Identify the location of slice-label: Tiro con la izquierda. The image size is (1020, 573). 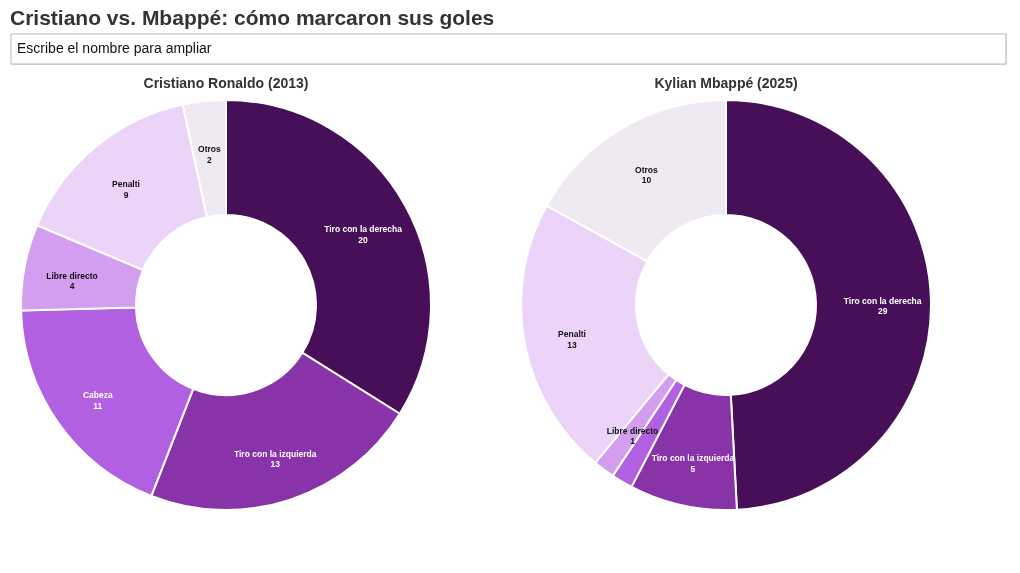
(275, 453).